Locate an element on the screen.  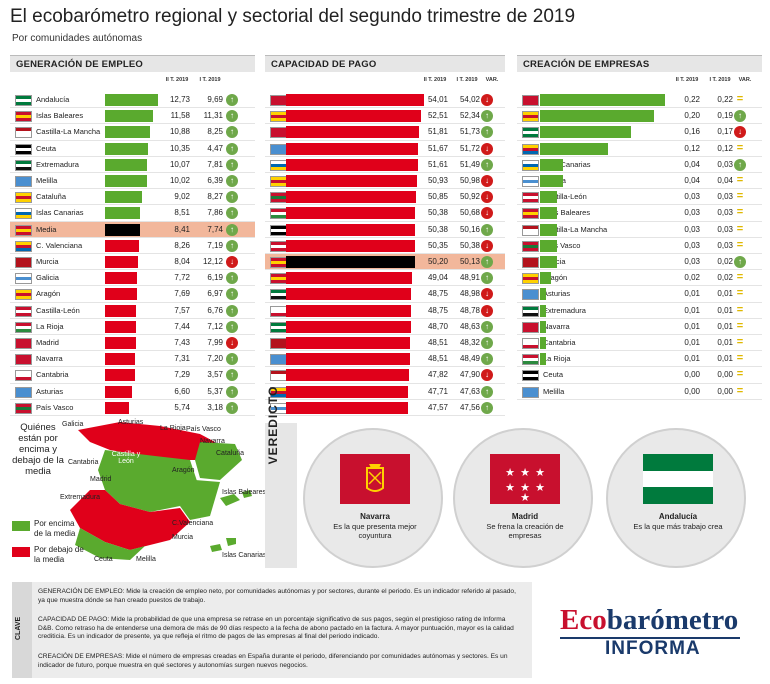
value-previous: 0,12 is located at coordinates (725, 148).